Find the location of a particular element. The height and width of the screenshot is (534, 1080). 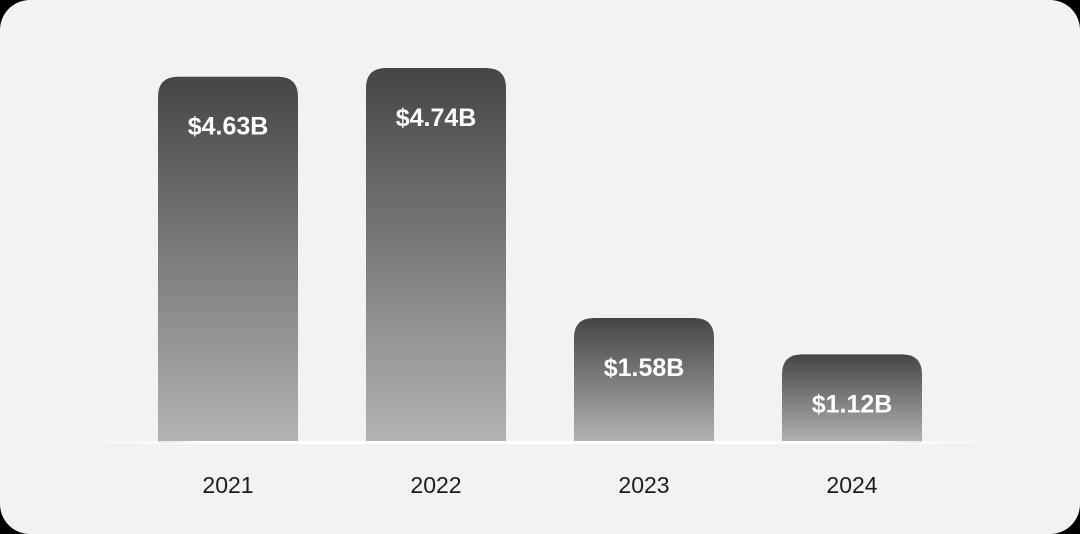

x-axis-ticks-group: 2021 2022 2023 2024 is located at coordinates (539, 485).